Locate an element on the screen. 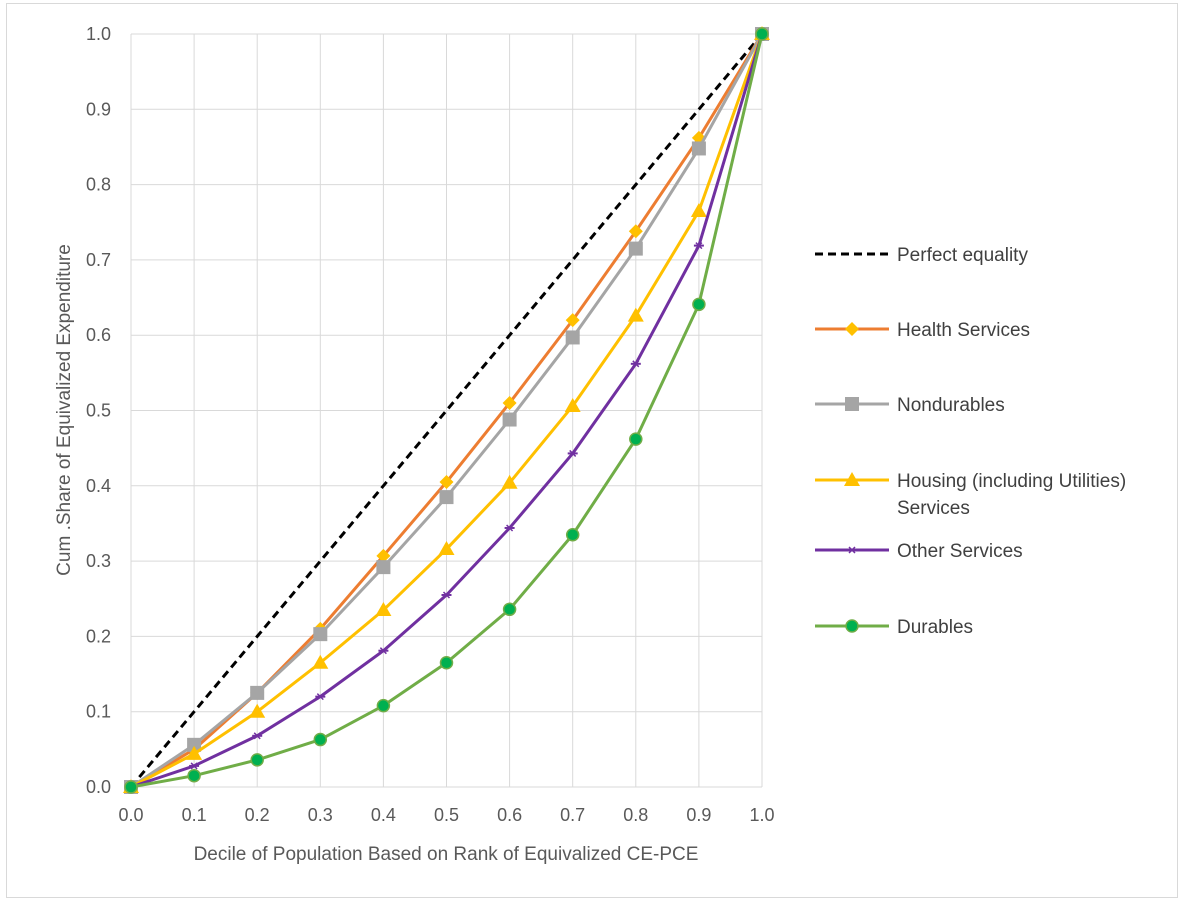 The height and width of the screenshot is (902, 1186). y-tick-label: 0.0 is located at coordinates (98, 787).